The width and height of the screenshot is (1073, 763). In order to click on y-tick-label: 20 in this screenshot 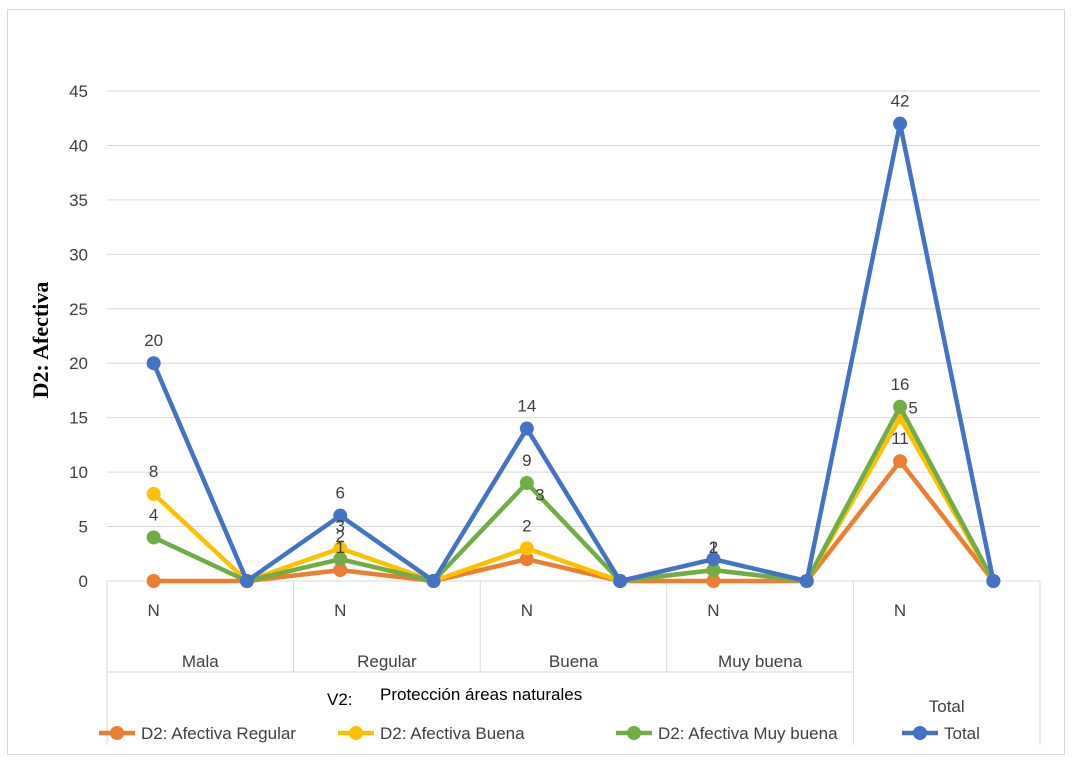, I will do `click(78, 363)`.